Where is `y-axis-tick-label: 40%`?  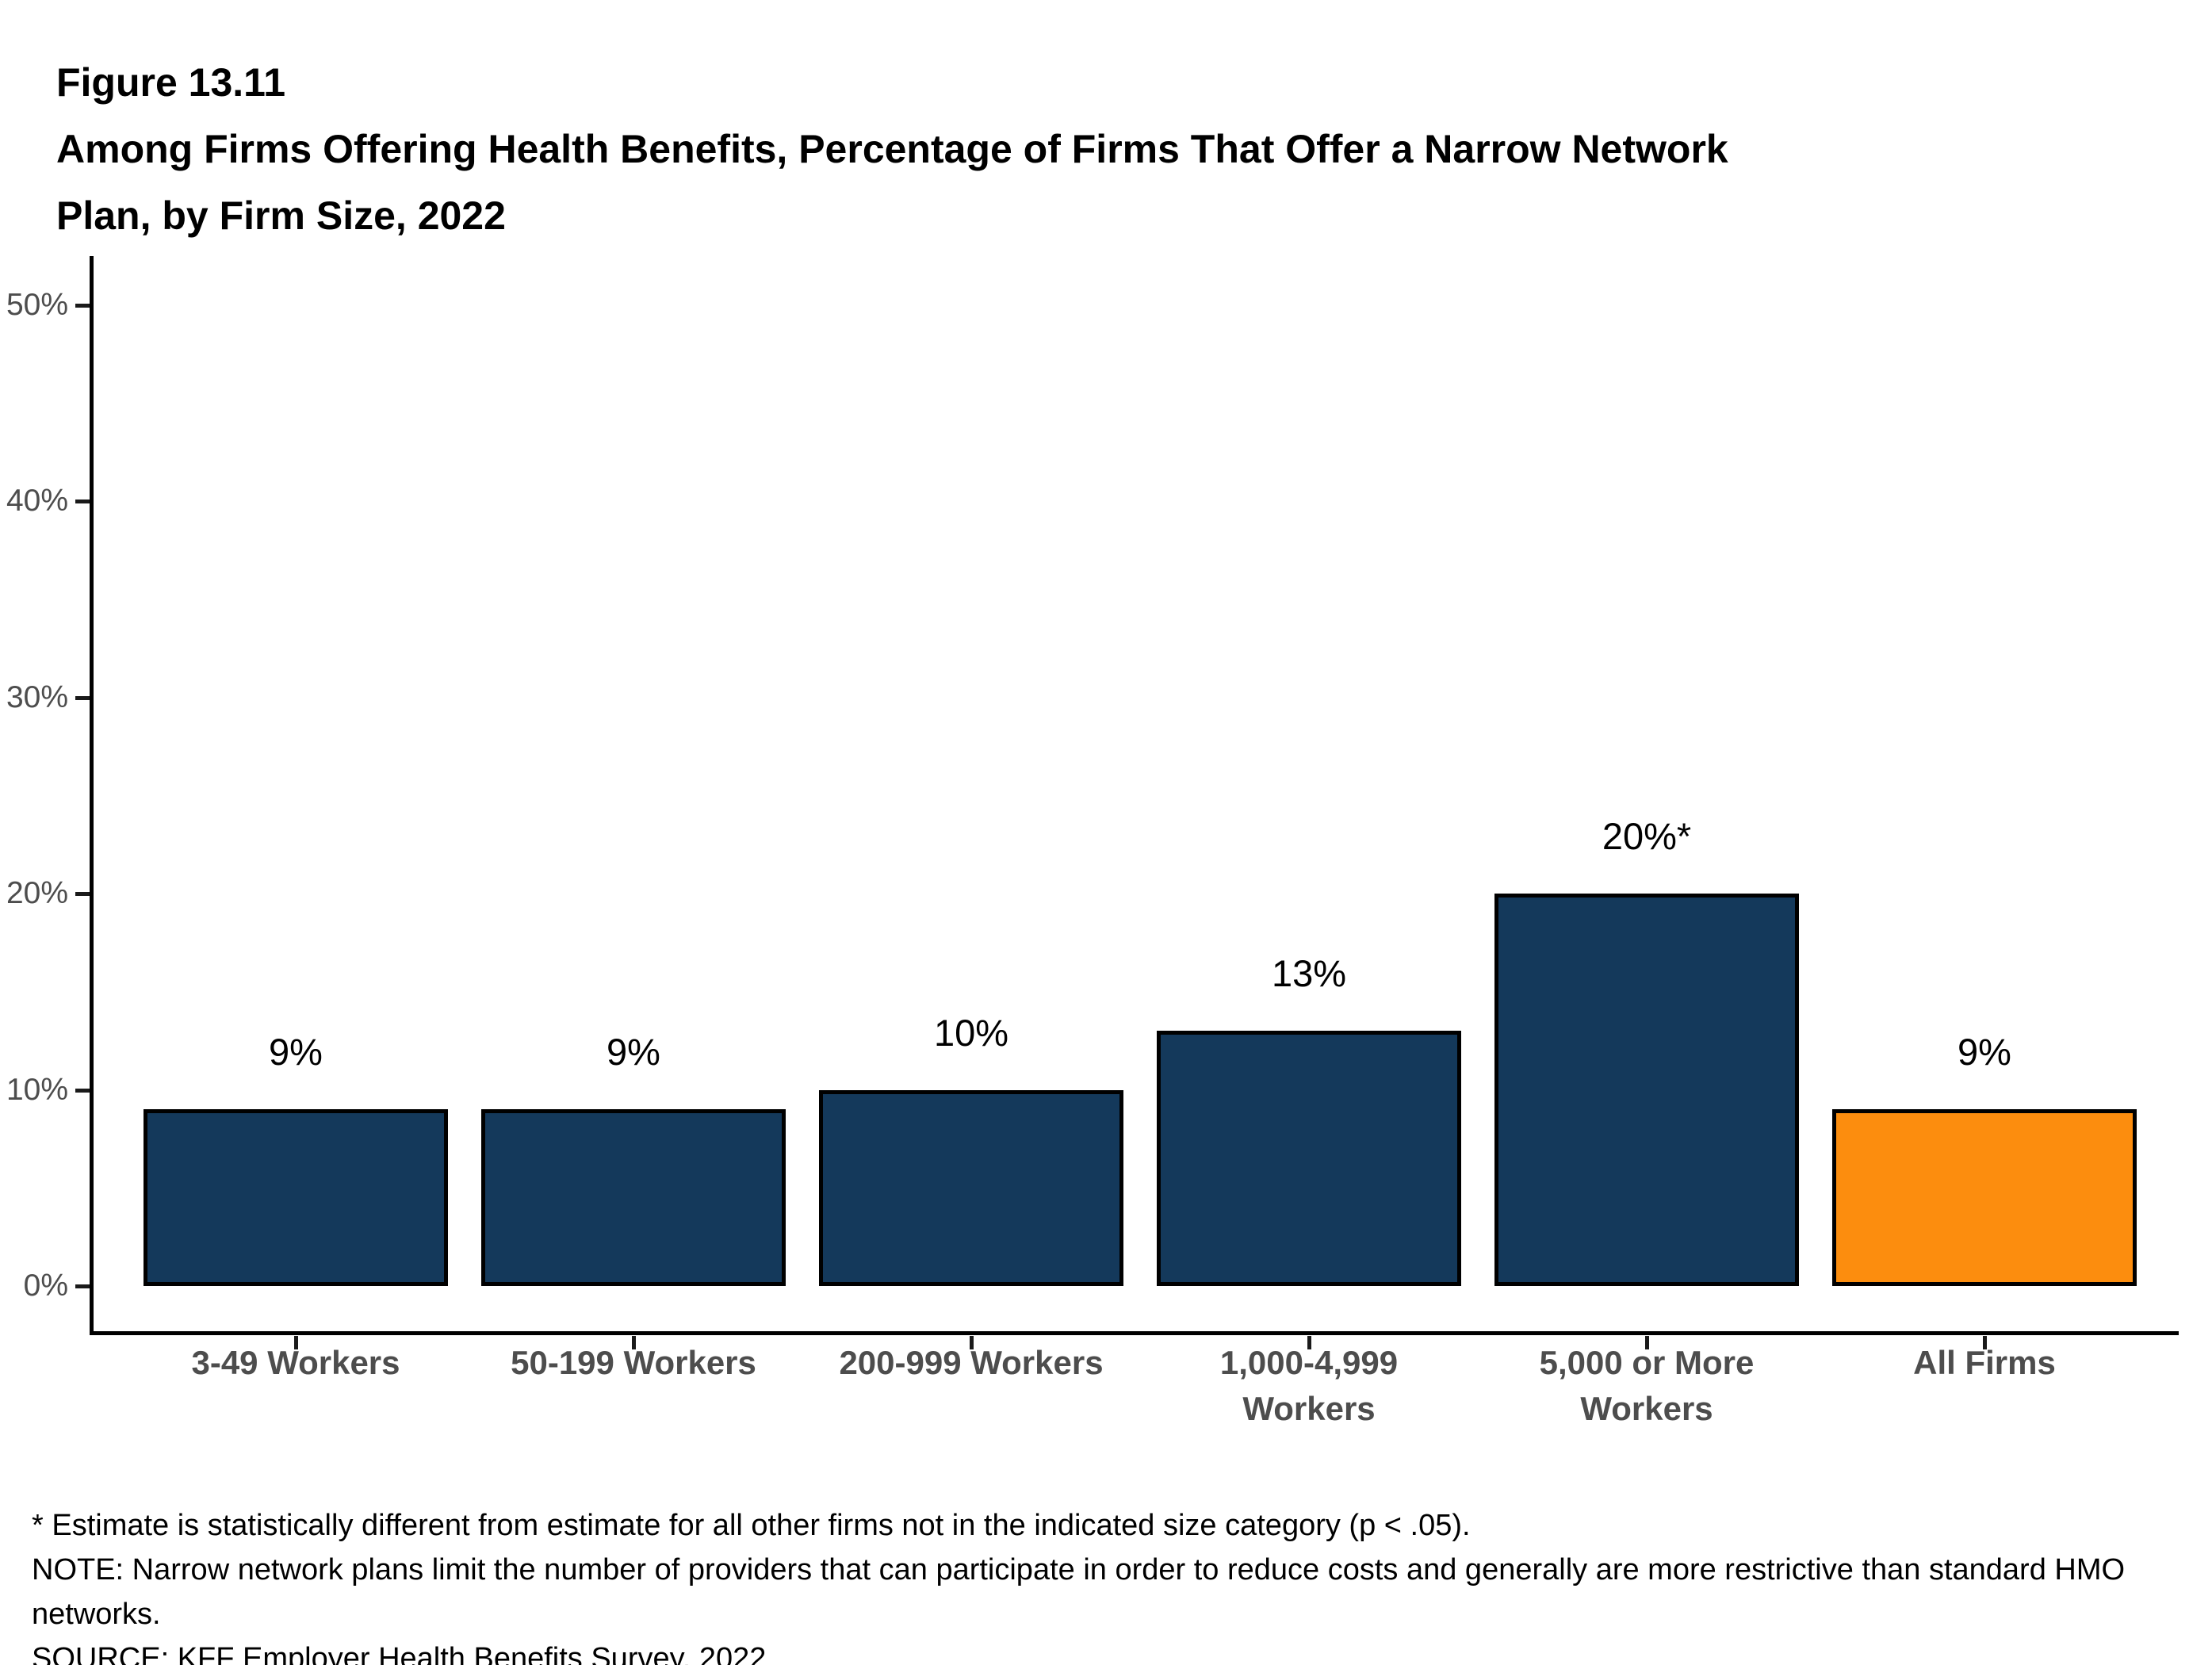
y-axis-tick-label: 40% is located at coordinates (37, 501).